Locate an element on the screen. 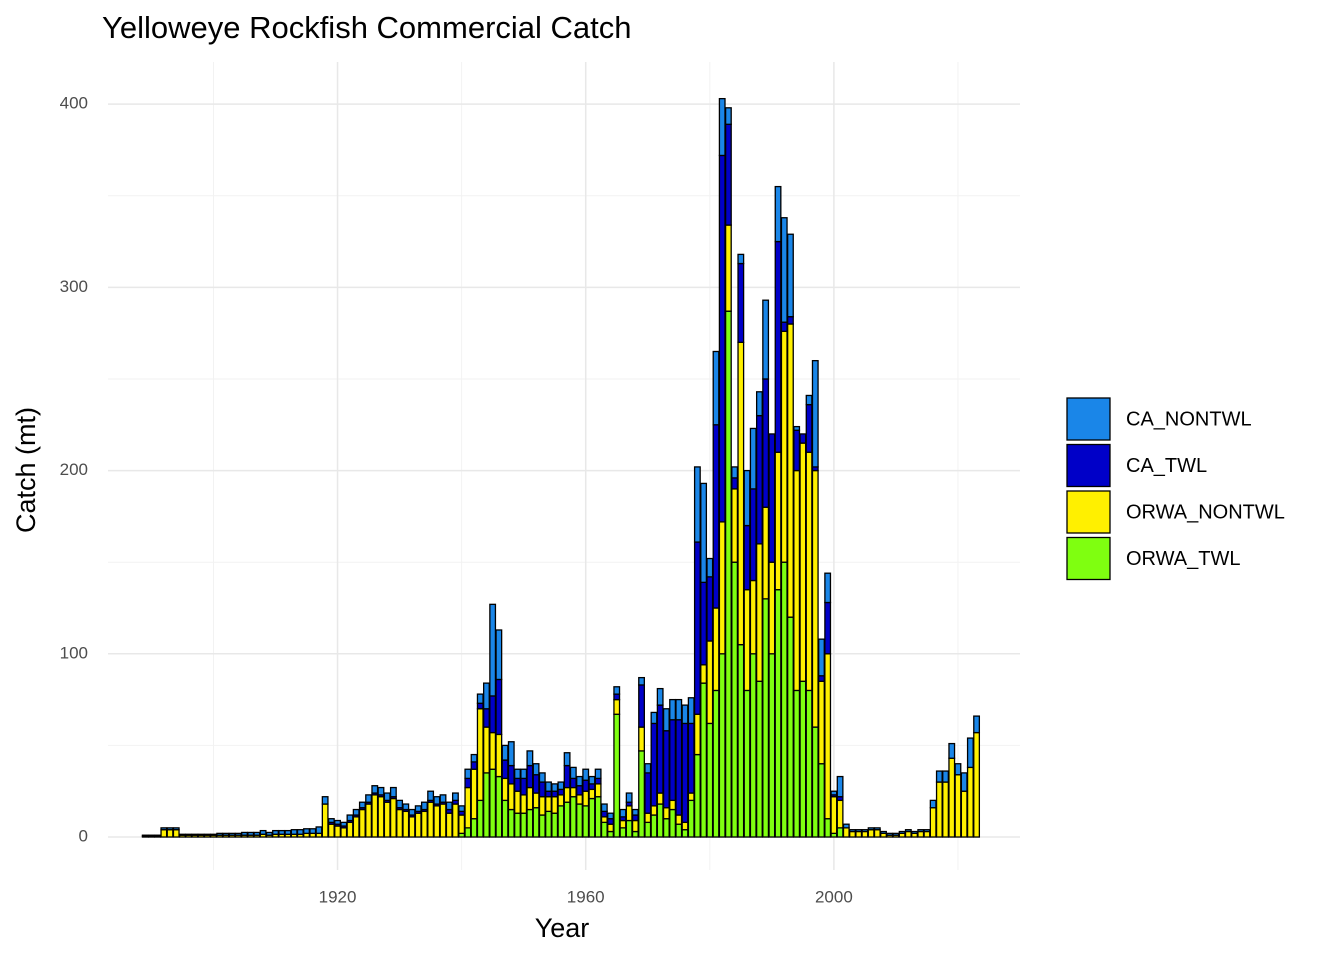 The image size is (1344, 965). x-tick-label: 2000 is located at coordinates (834, 896).